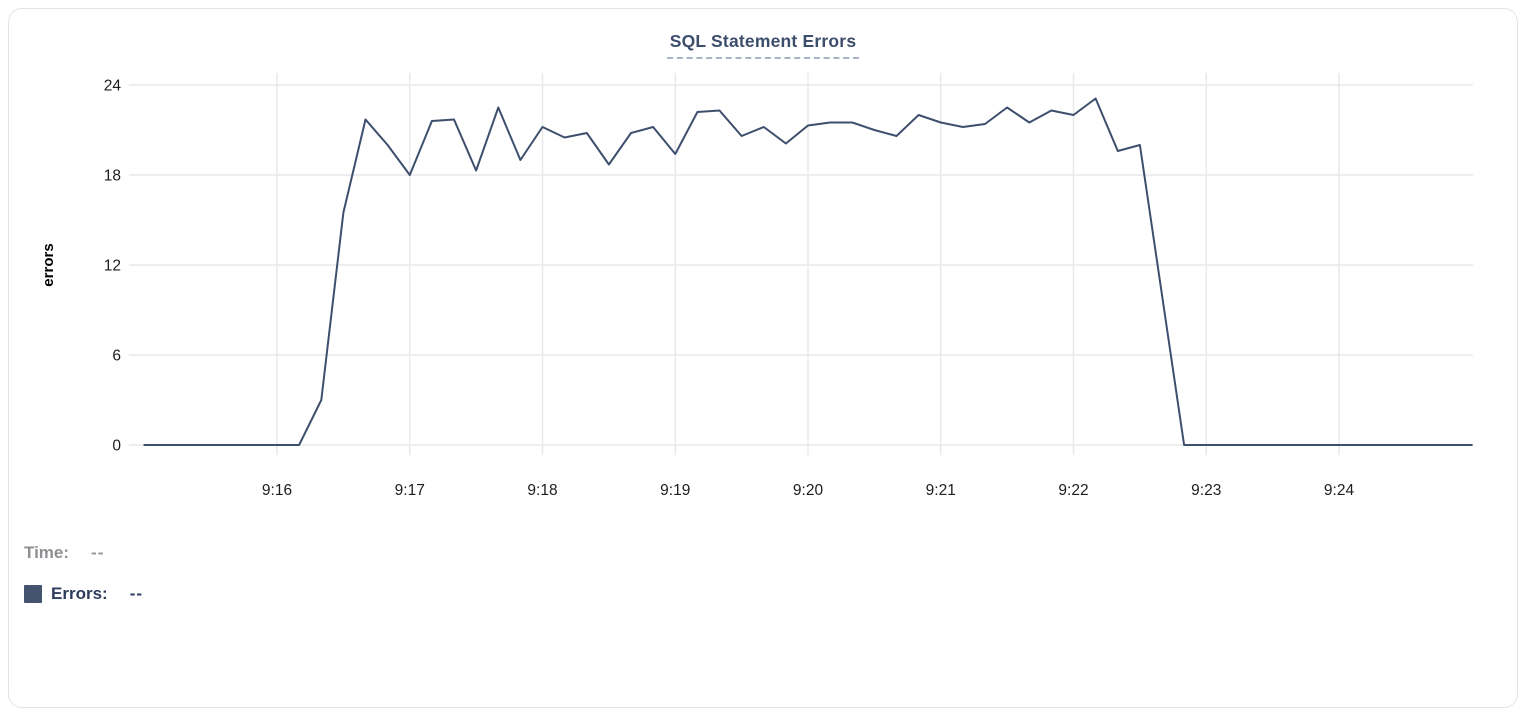 The image size is (1528, 708). Describe the element at coordinates (116, 446) in the screenshot. I see `y-tick-label: 0` at that location.